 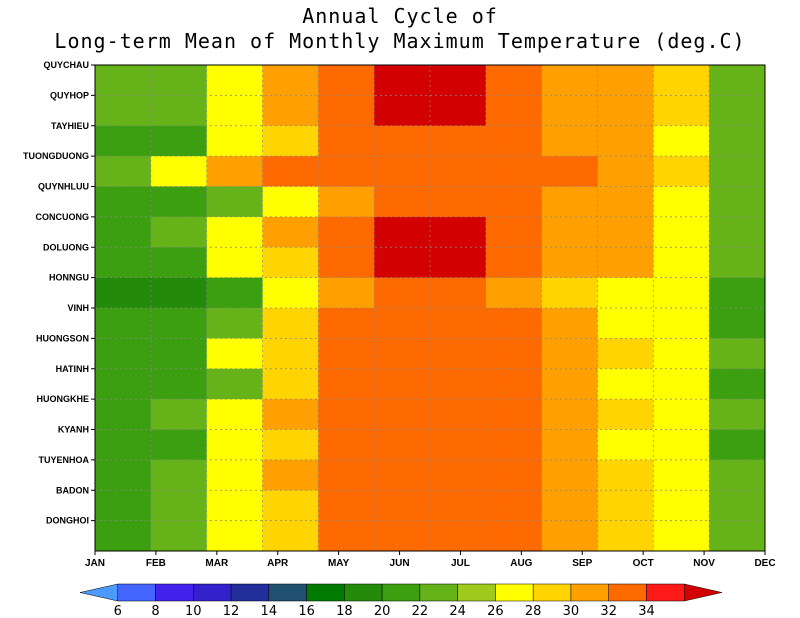 I want to click on x-tick-label: DEC, so click(x=764, y=563).